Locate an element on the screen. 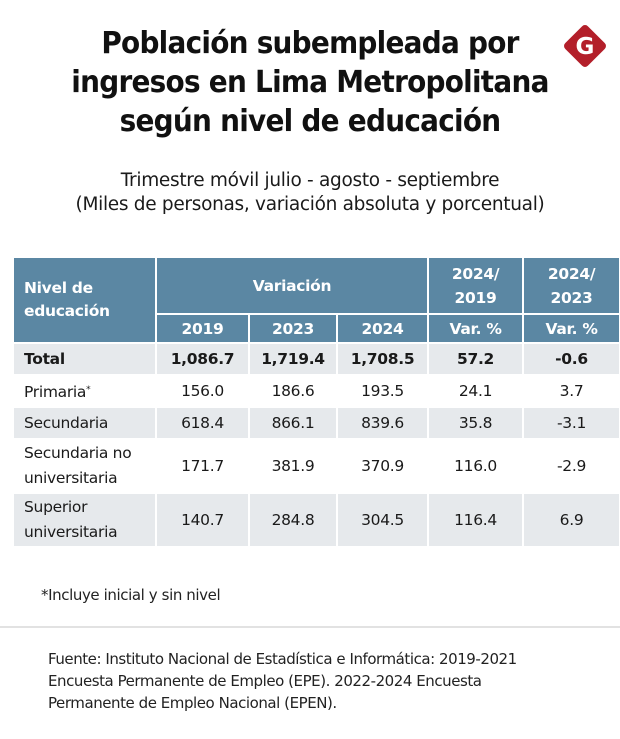 Image resolution: width=620 pixels, height=739 pixels. source-line: Permanente de Empleo Nacional (EPEN). is located at coordinates (192, 703).